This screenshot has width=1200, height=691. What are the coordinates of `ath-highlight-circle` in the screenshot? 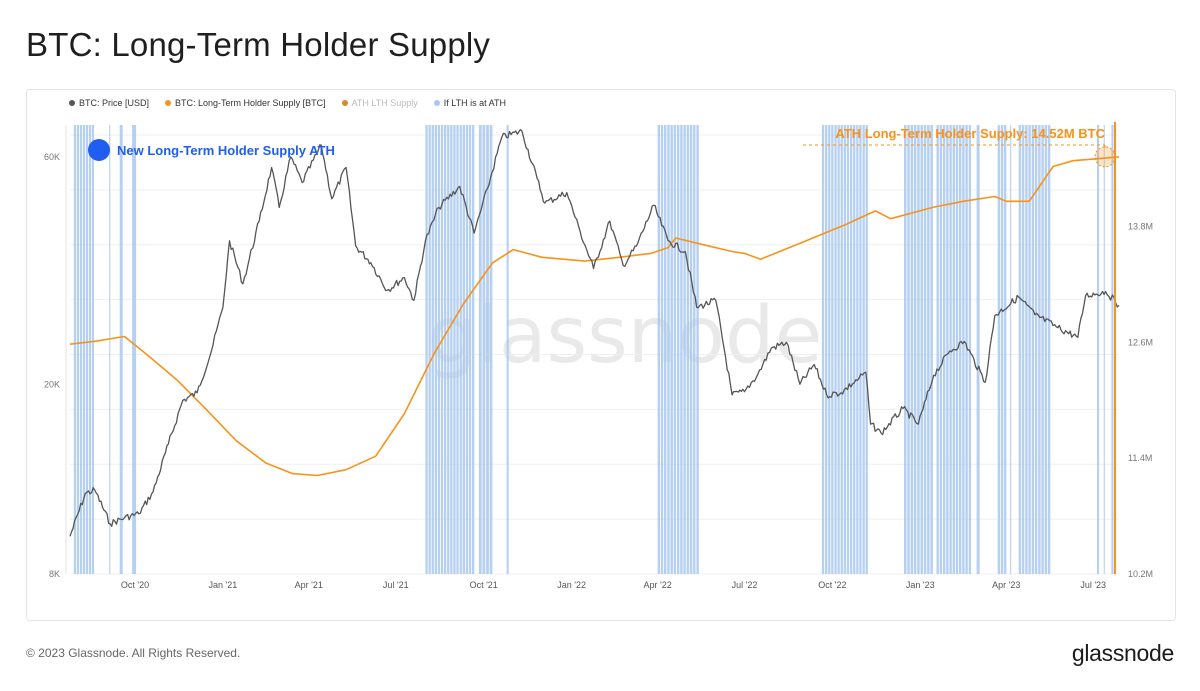 It's located at (1105, 157).